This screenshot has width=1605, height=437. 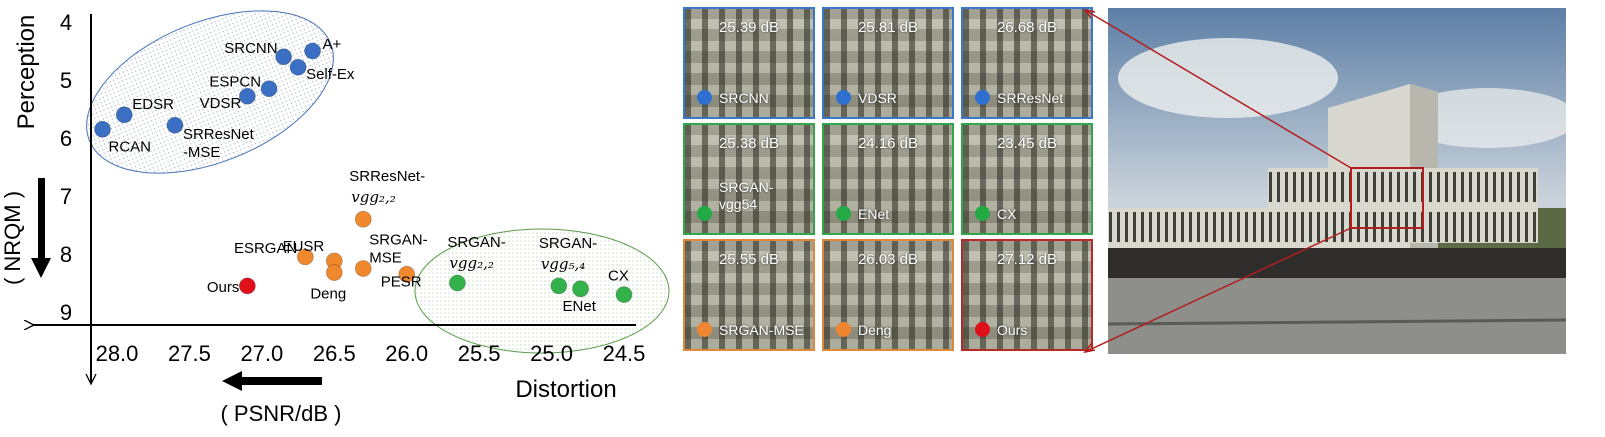 What do you see at coordinates (124, 115) in the screenshot?
I see `data-point-edsr` at bounding box center [124, 115].